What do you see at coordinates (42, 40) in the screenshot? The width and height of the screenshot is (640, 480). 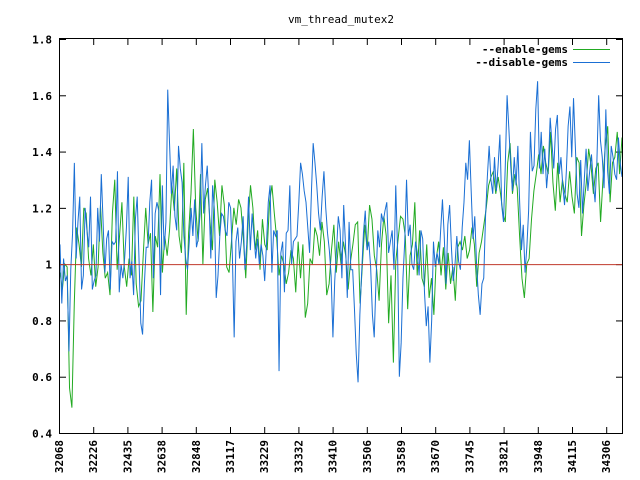 I see `y-tick-label: 1.8` at bounding box center [42, 40].